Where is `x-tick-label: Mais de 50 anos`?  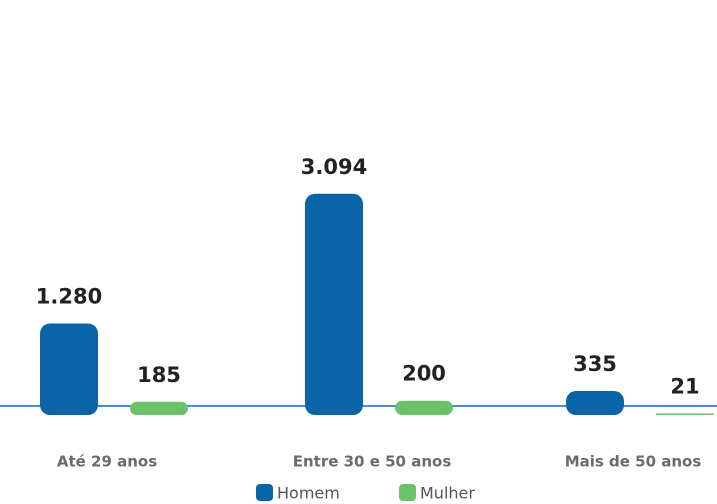 x-tick-label: Mais de 50 anos is located at coordinates (633, 462).